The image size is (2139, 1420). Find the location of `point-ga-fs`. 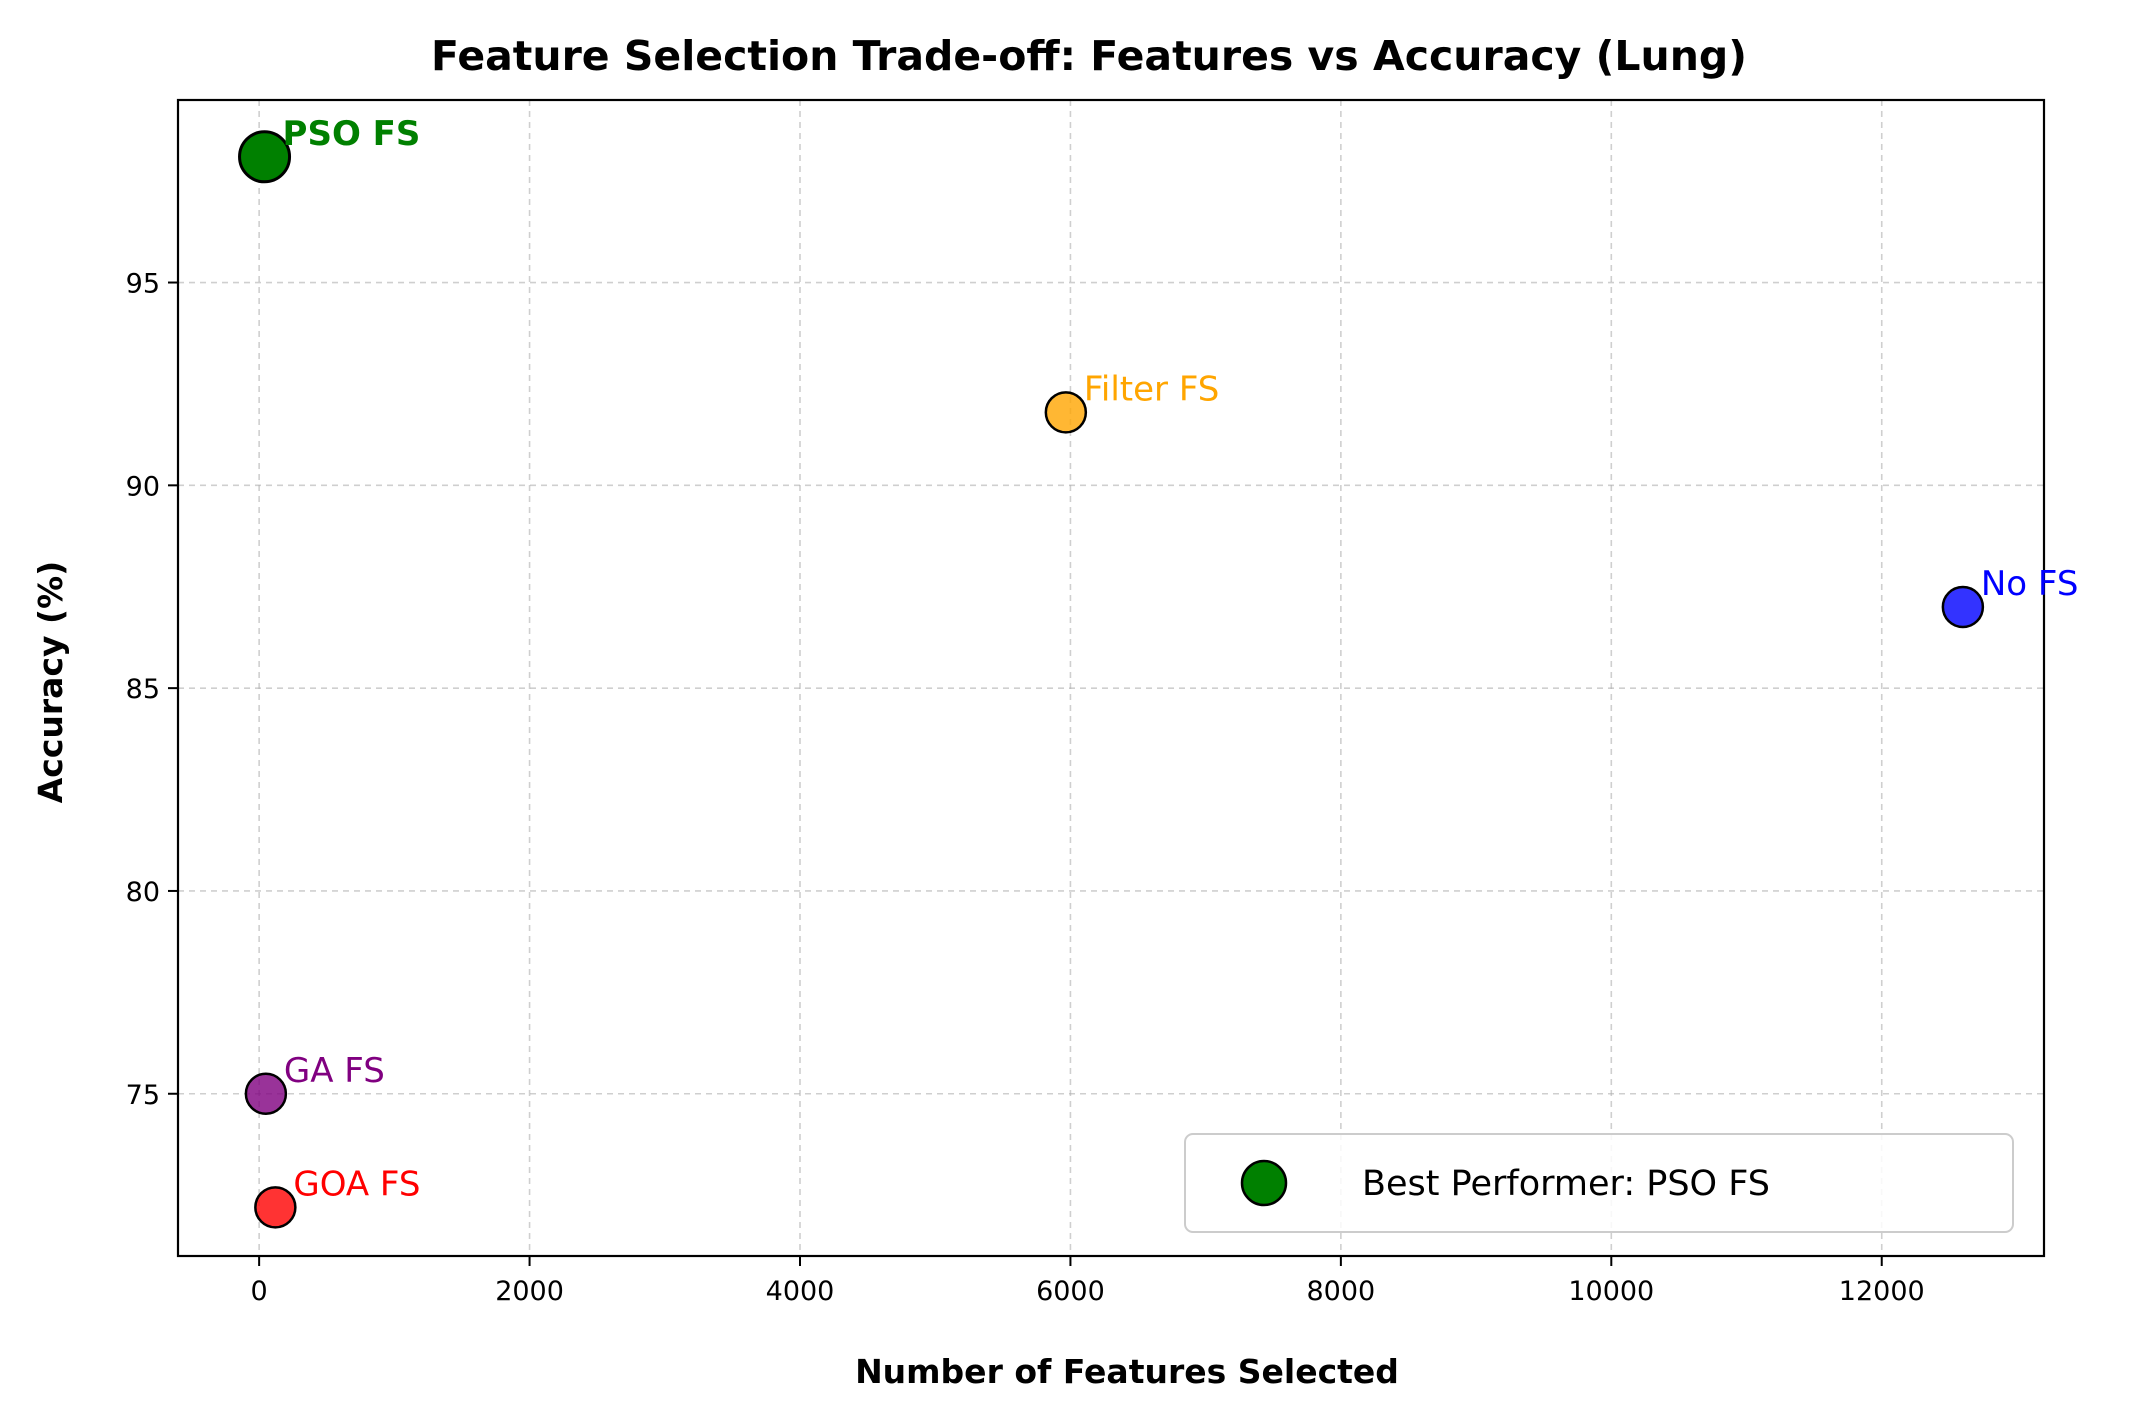

point-ga-fs is located at coordinates (266, 1094).